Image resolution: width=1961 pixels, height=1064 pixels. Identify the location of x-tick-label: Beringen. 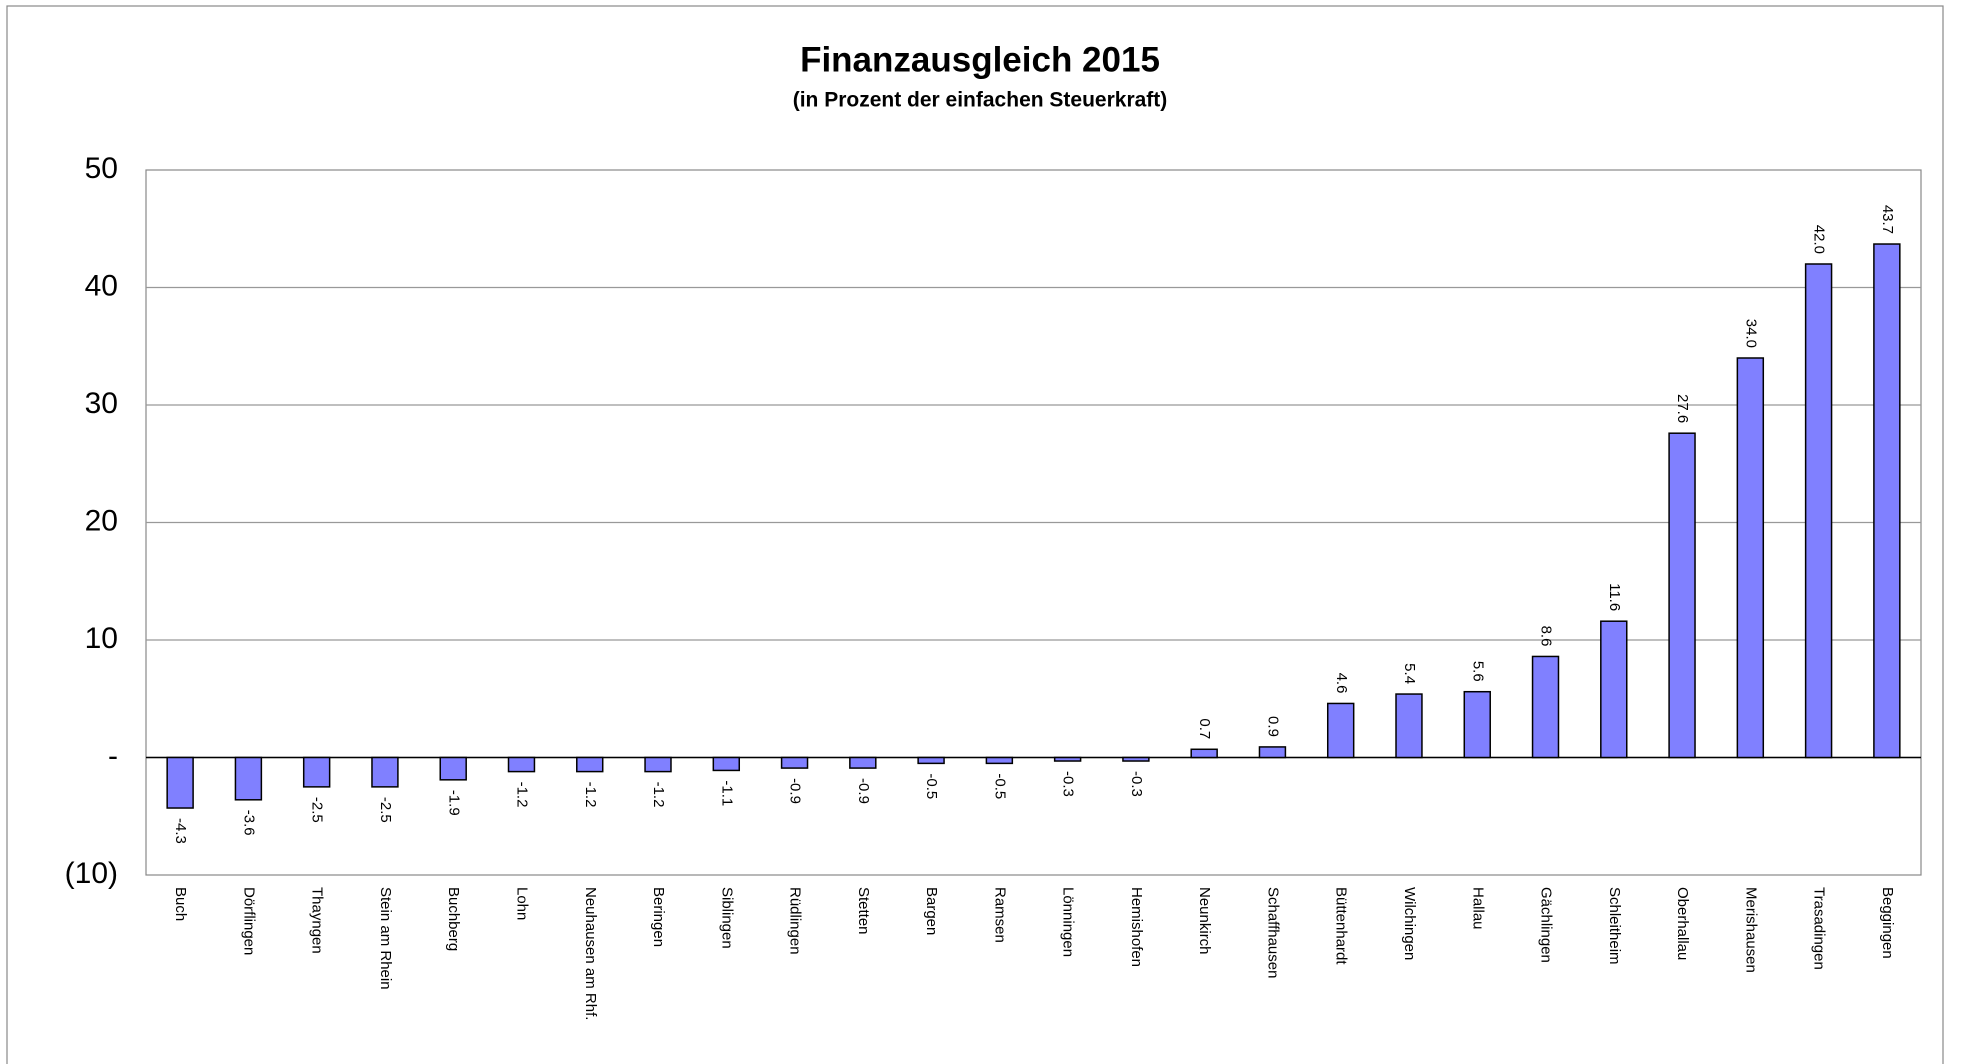
(658, 917).